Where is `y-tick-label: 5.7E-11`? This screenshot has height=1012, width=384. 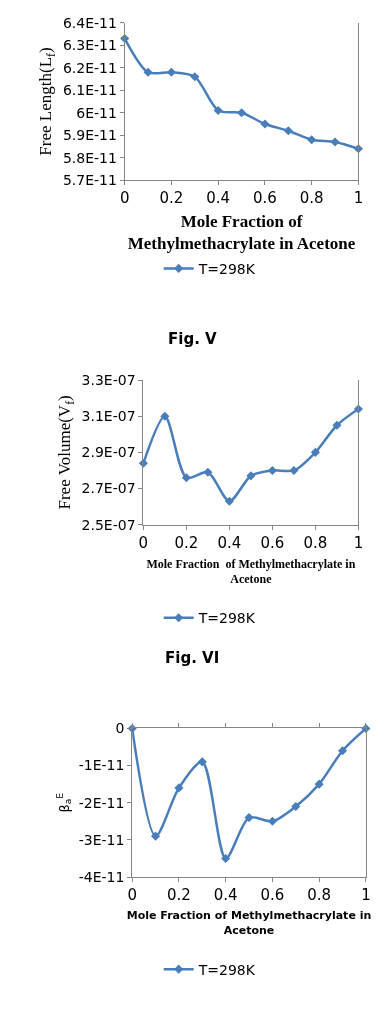
y-tick-label: 5.7E-11 is located at coordinates (89, 180).